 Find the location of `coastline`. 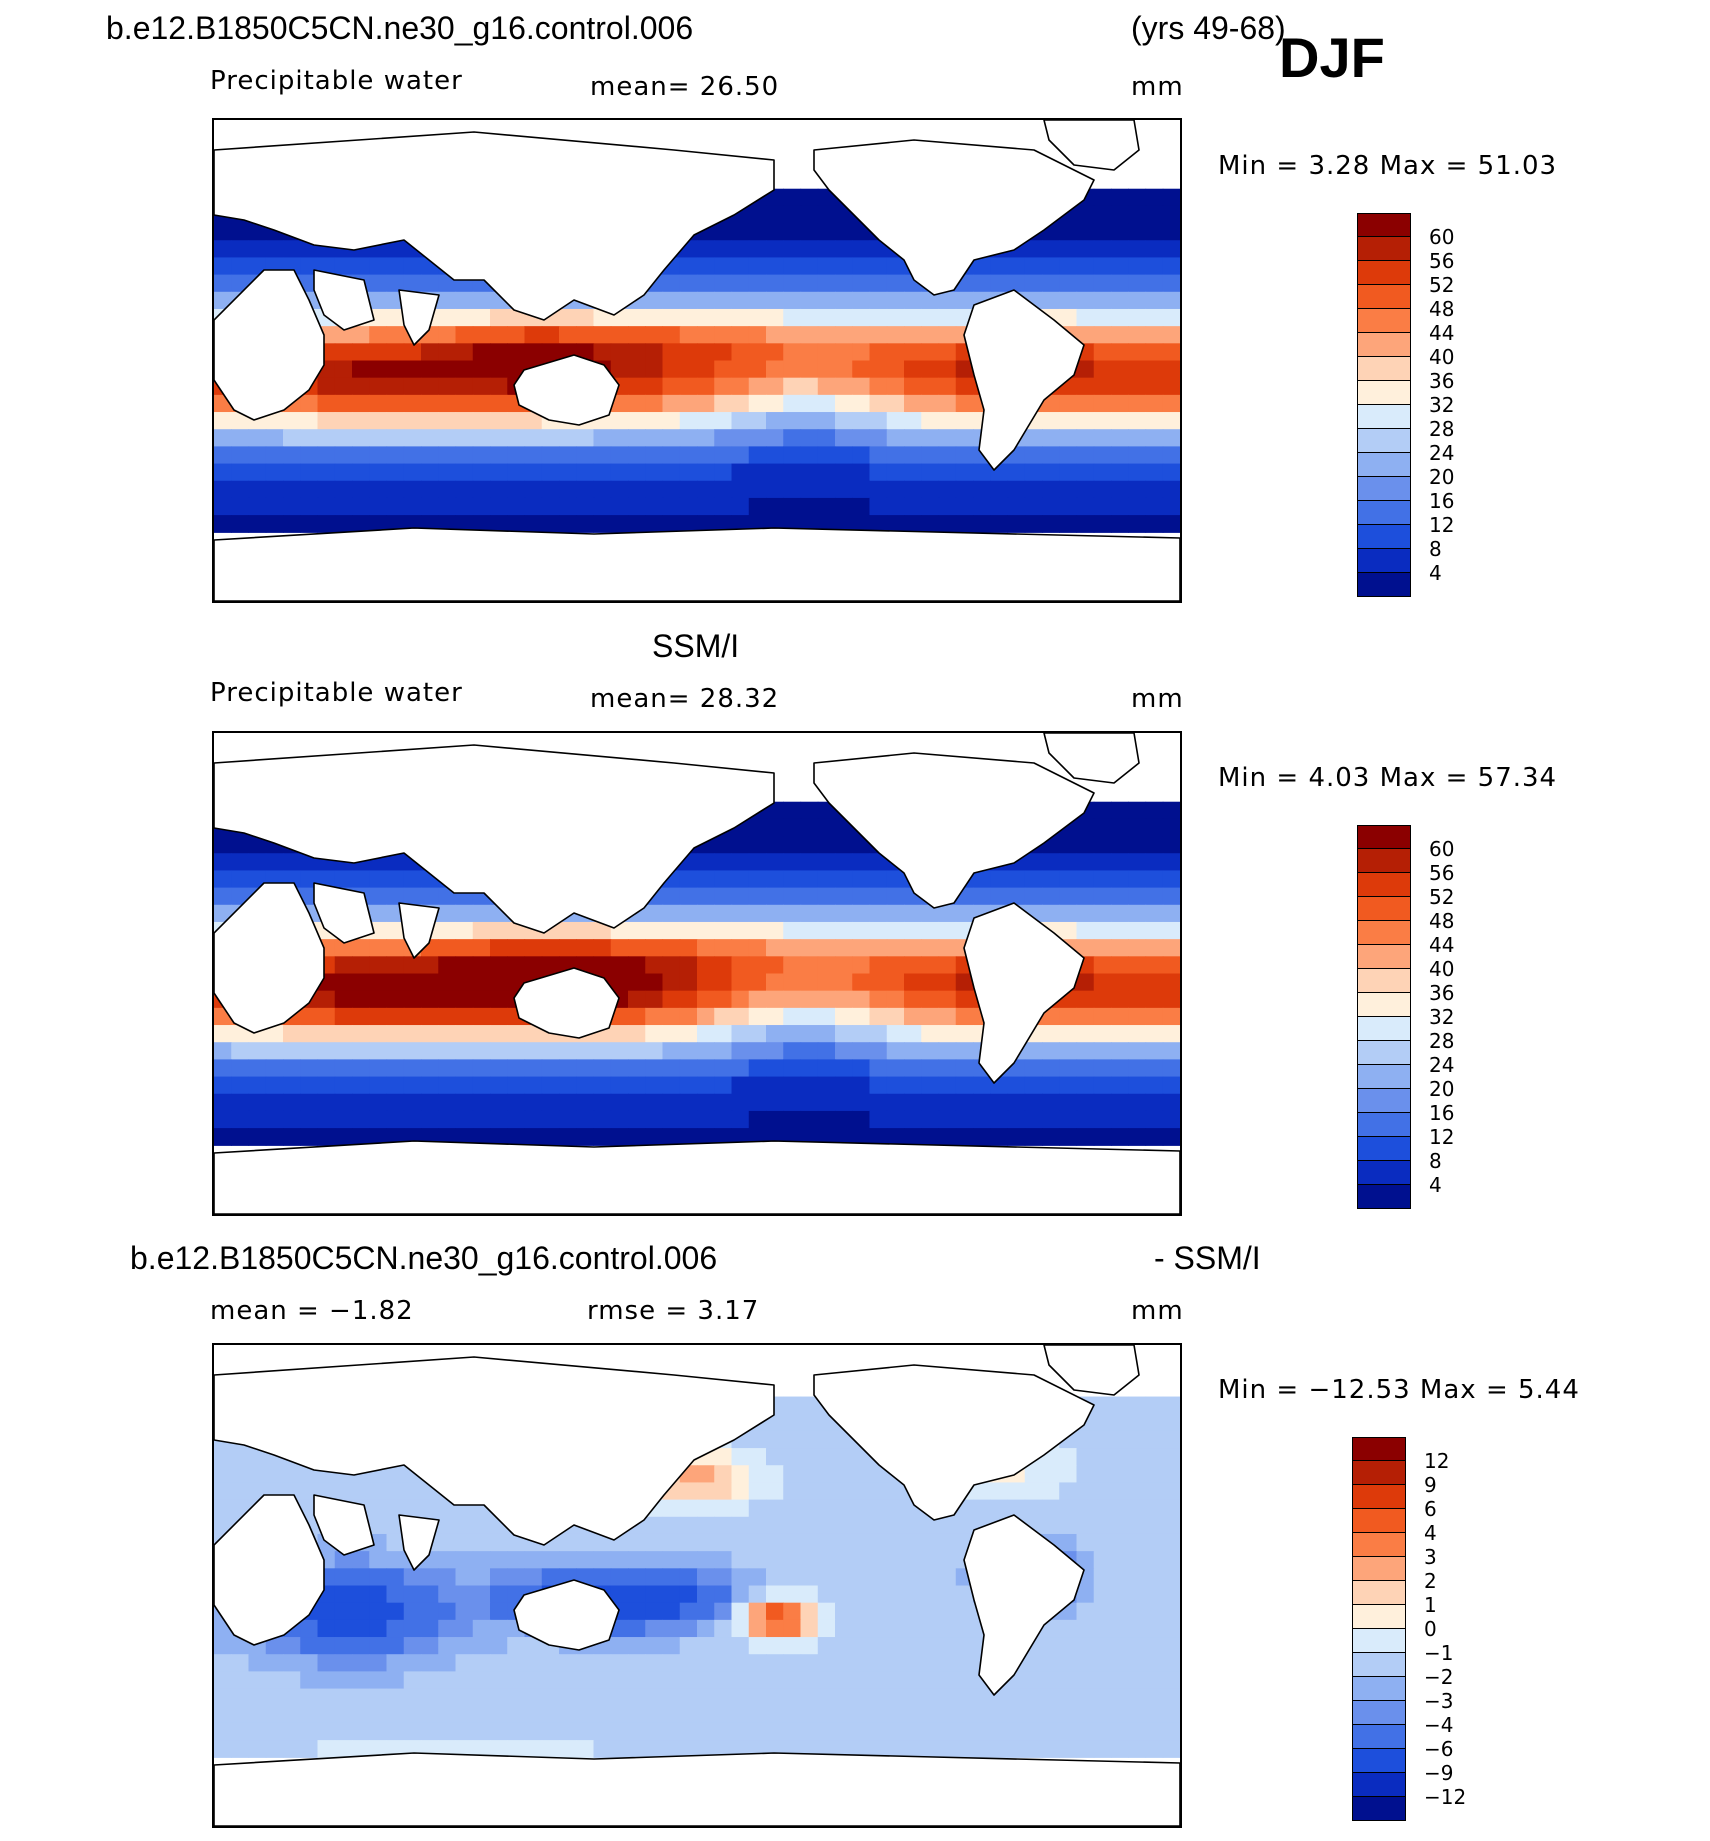

coastline is located at coordinates (1091, 1370).